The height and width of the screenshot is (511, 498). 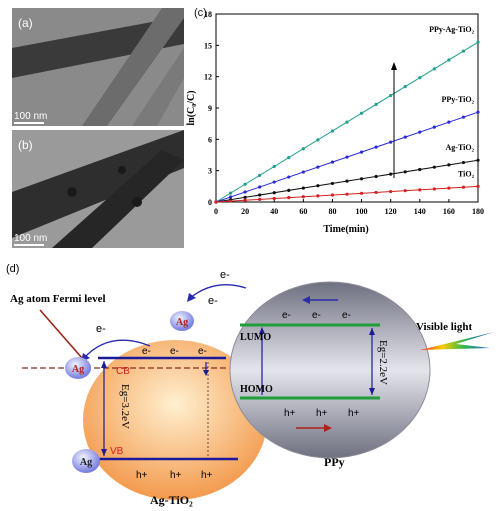 I want to click on ppy-electron-3: e-, so click(x=346, y=315).